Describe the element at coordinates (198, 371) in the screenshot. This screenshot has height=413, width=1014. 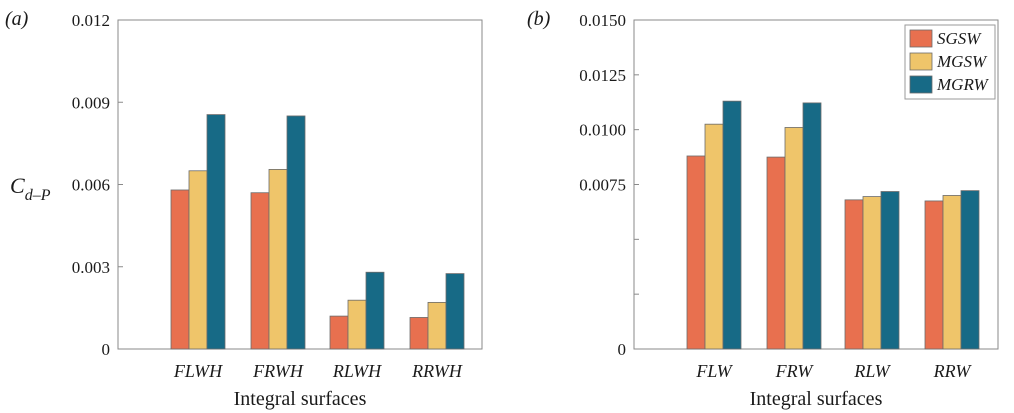
I see `x-tick-label-flwh: FLWH` at that location.